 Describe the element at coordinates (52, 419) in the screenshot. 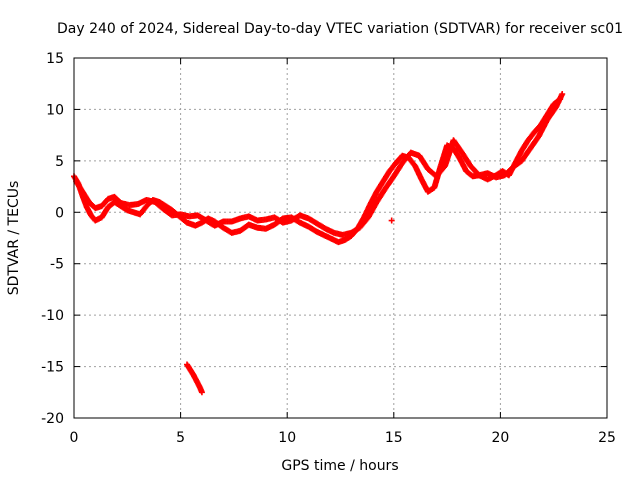

I see `y-tick-label: -20` at that location.